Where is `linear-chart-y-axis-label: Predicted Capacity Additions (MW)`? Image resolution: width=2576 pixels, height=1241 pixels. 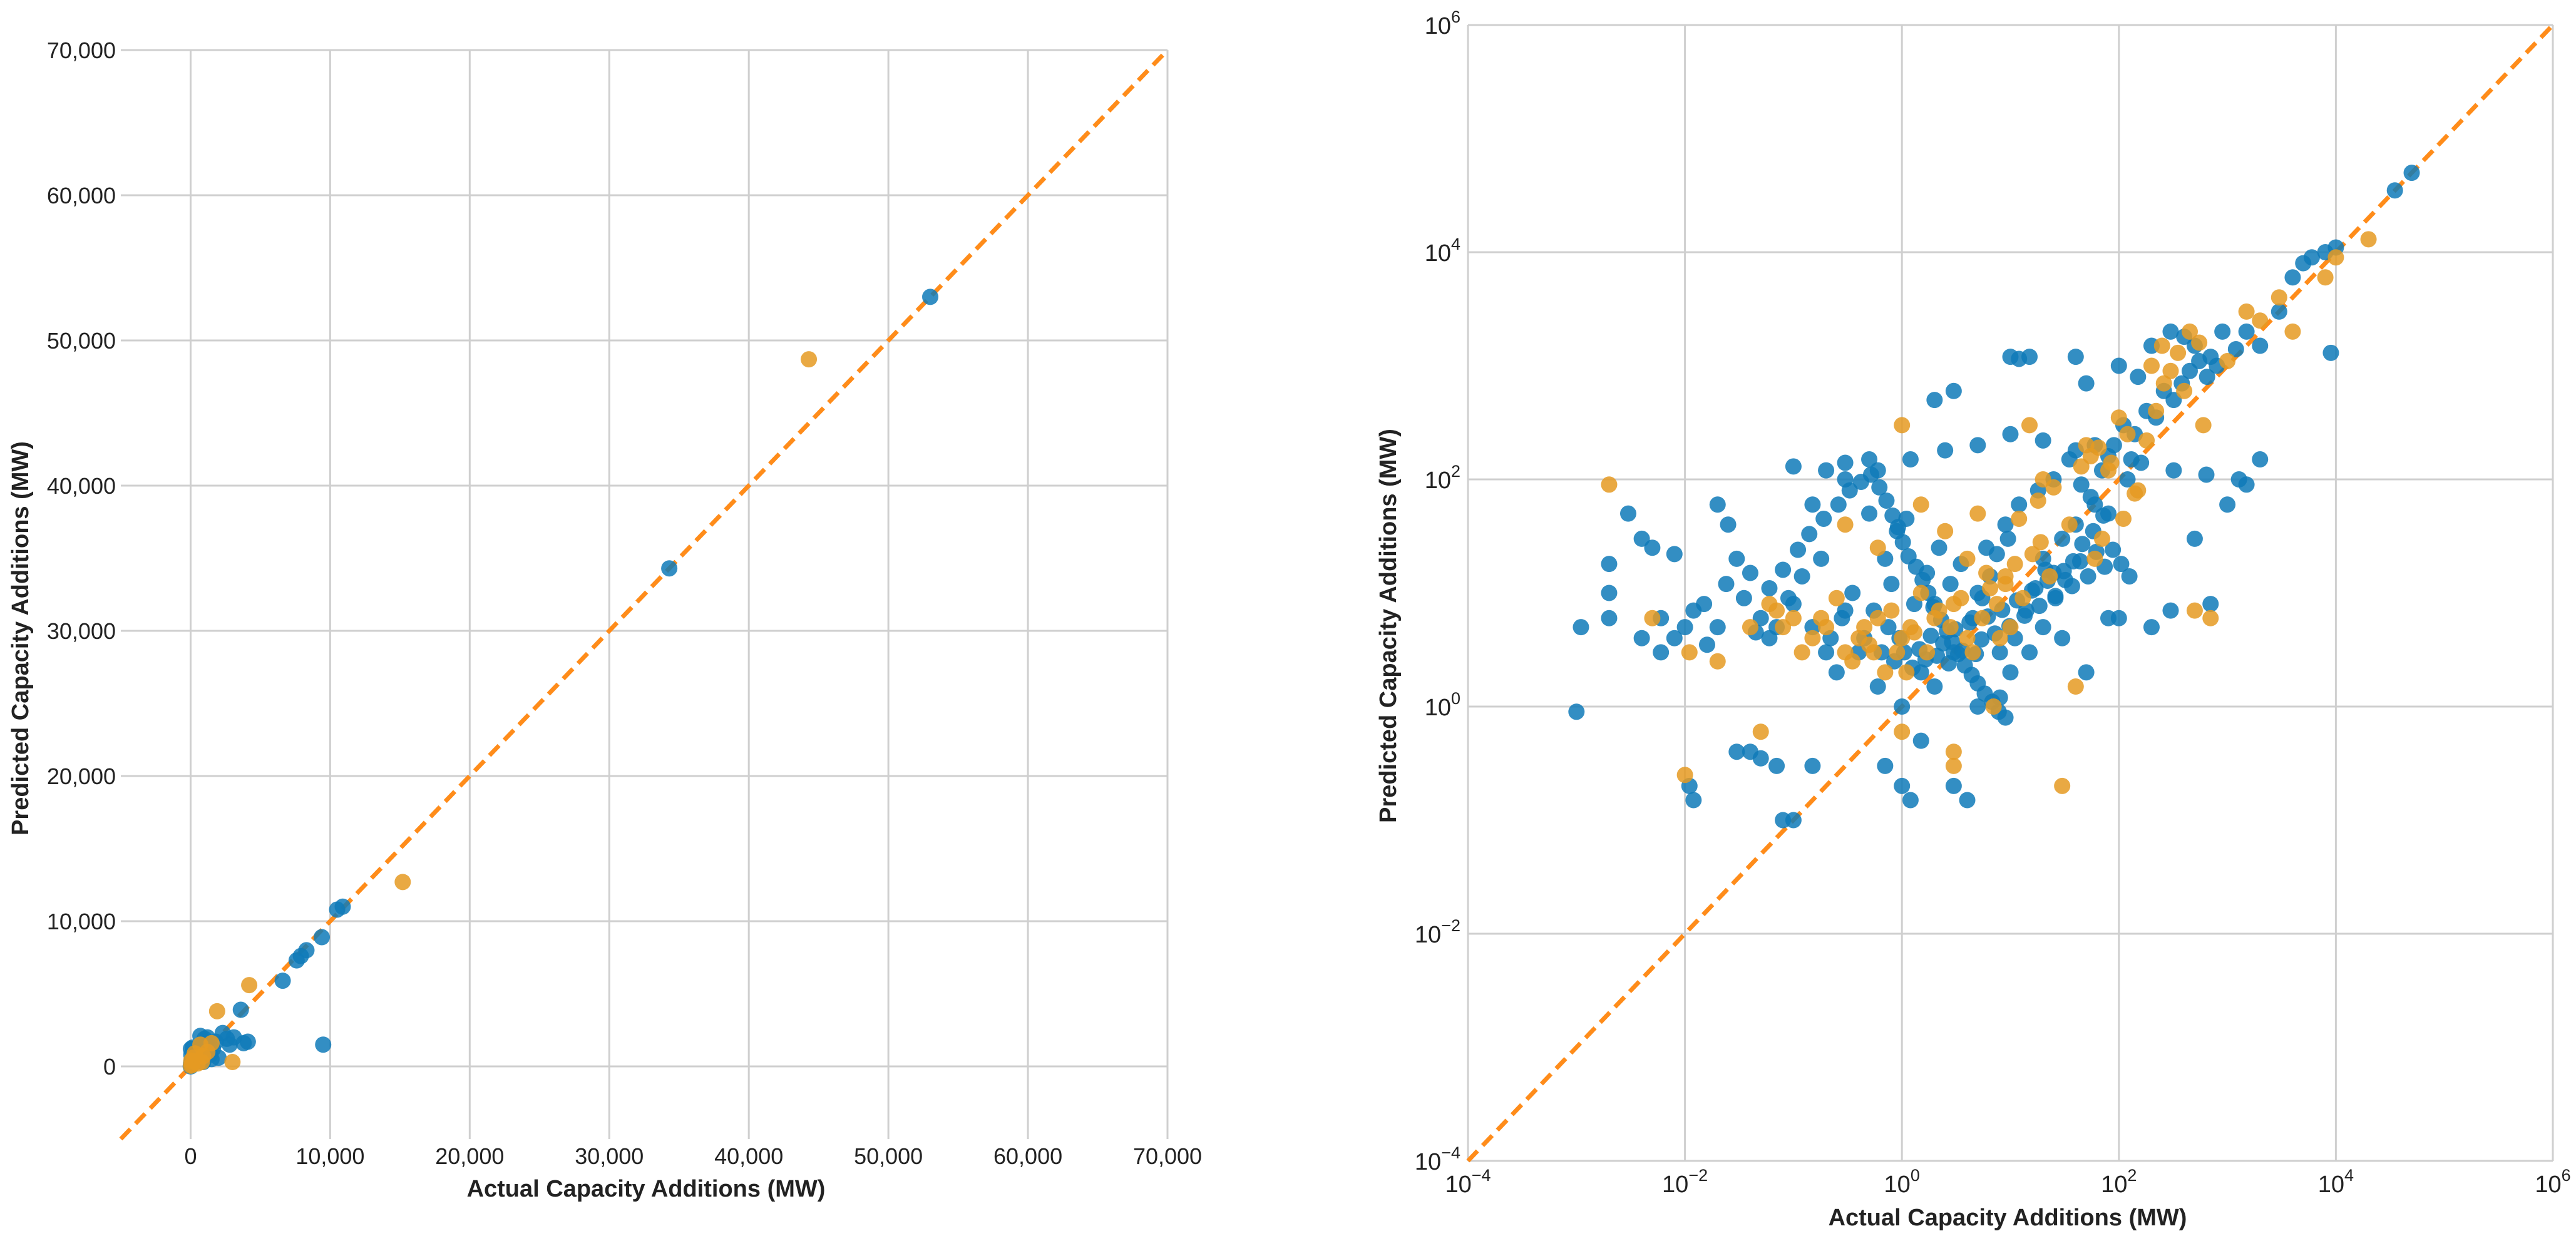 linear-chart-y-axis-label: Predicted Capacity Additions (MW) is located at coordinates (21, 638).